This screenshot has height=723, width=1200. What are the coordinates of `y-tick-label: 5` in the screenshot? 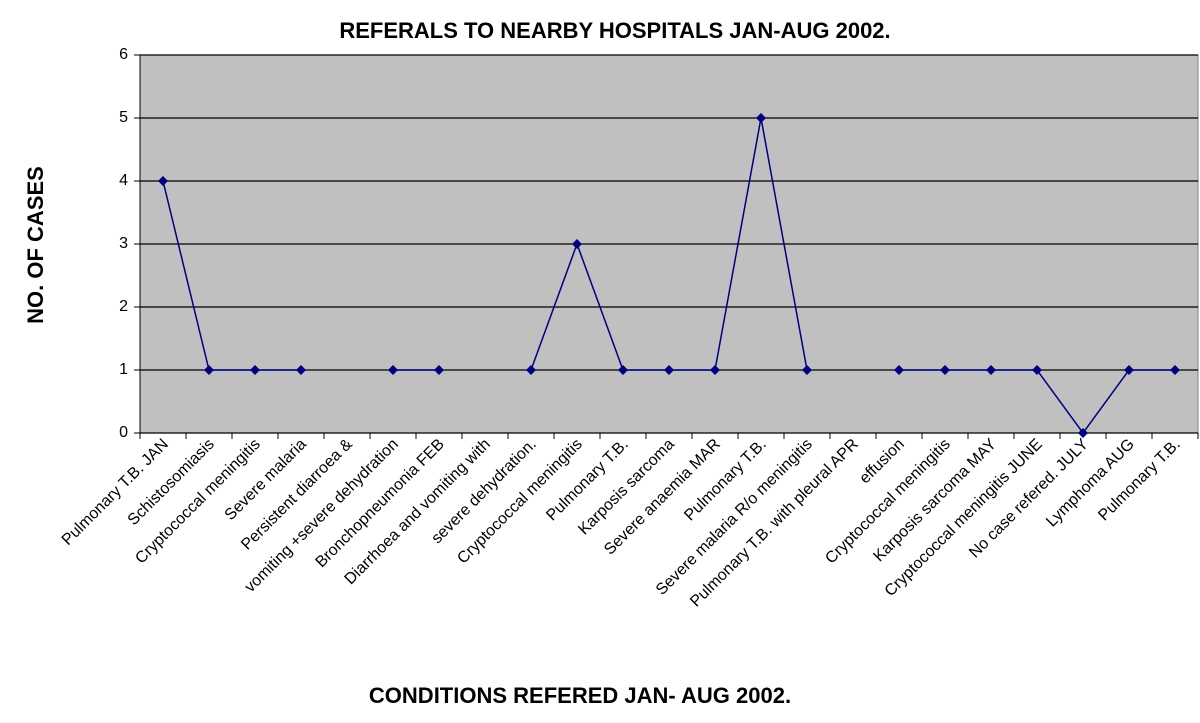 It's located at (123, 117).